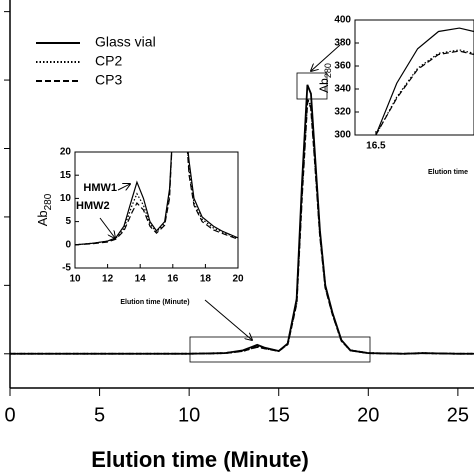 The height and width of the screenshot is (474, 474). Describe the element at coordinates (68, 221) in the screenshot. I see `y-tick-label: 5` at that location.